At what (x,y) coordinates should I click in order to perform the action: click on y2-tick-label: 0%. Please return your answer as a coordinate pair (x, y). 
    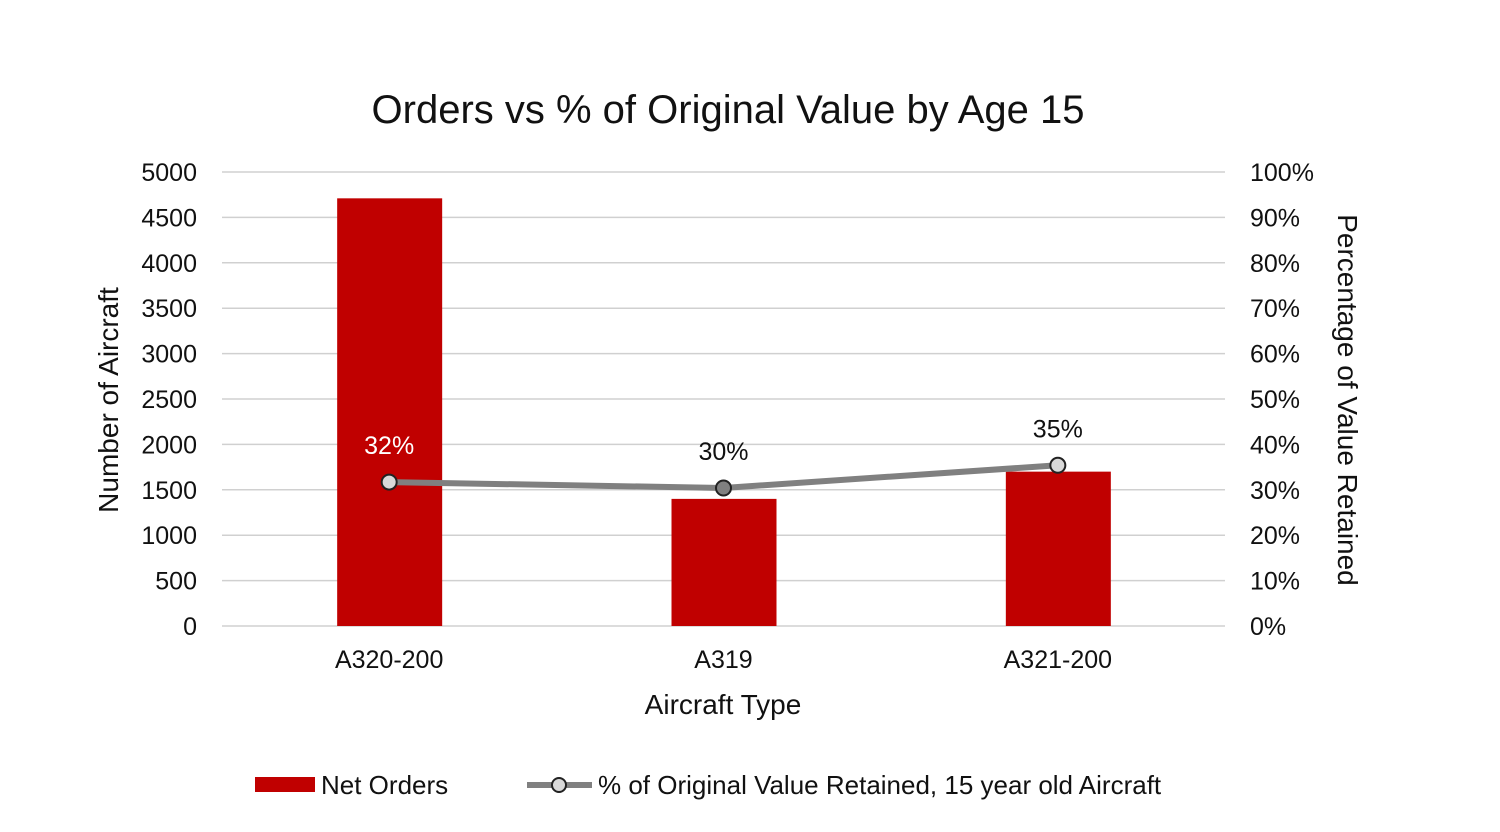
    Looking at the image, I should click on (1268, 627).